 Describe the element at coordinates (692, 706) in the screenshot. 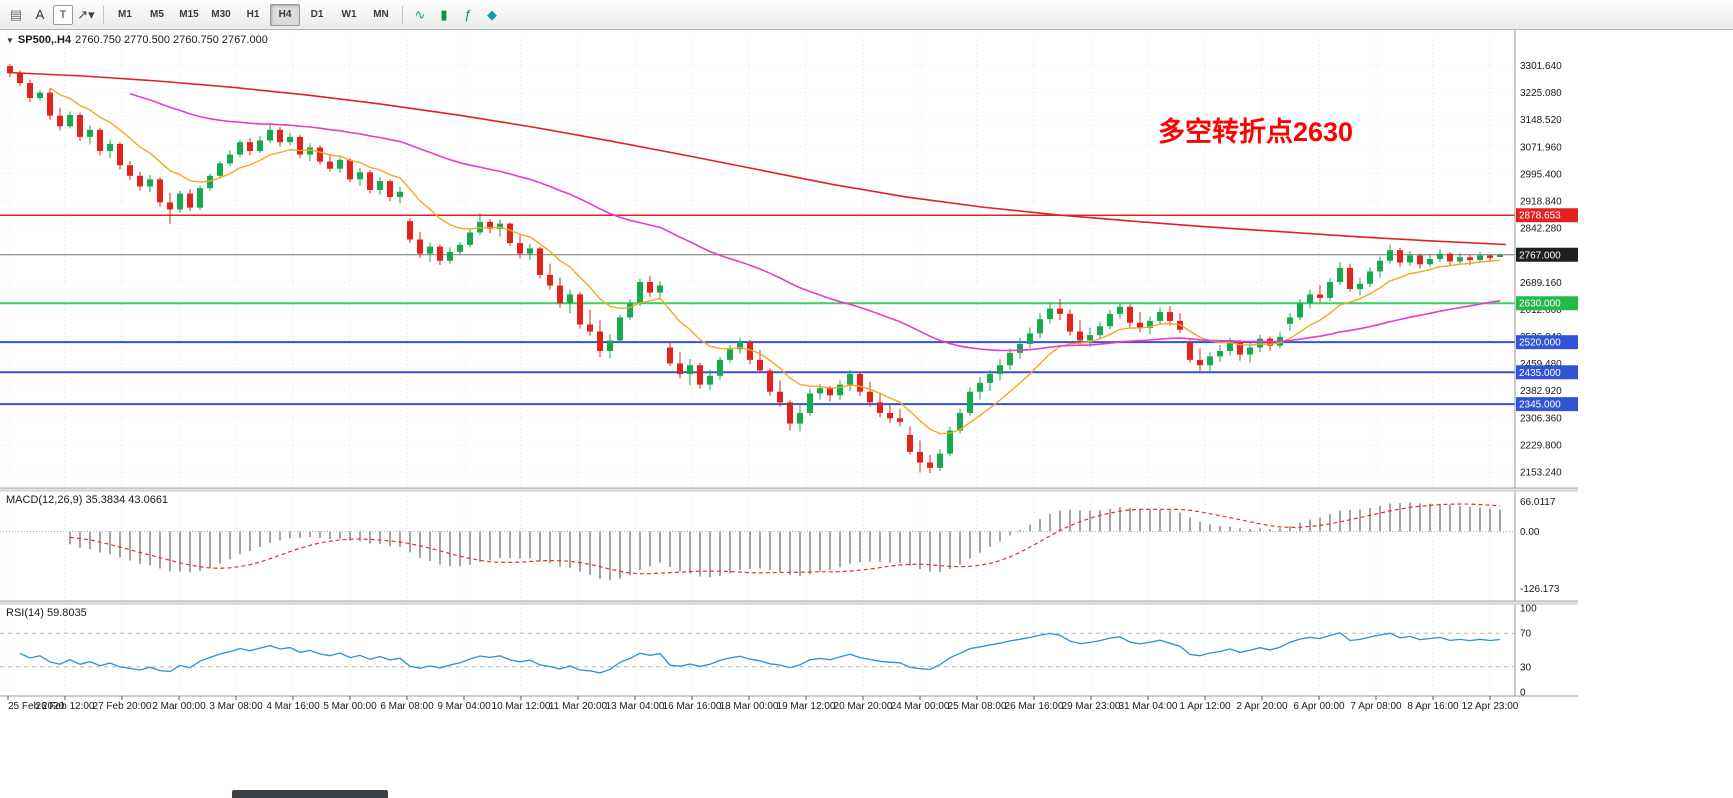

I see `svg-text: 16 Mar 16:00` at that location.